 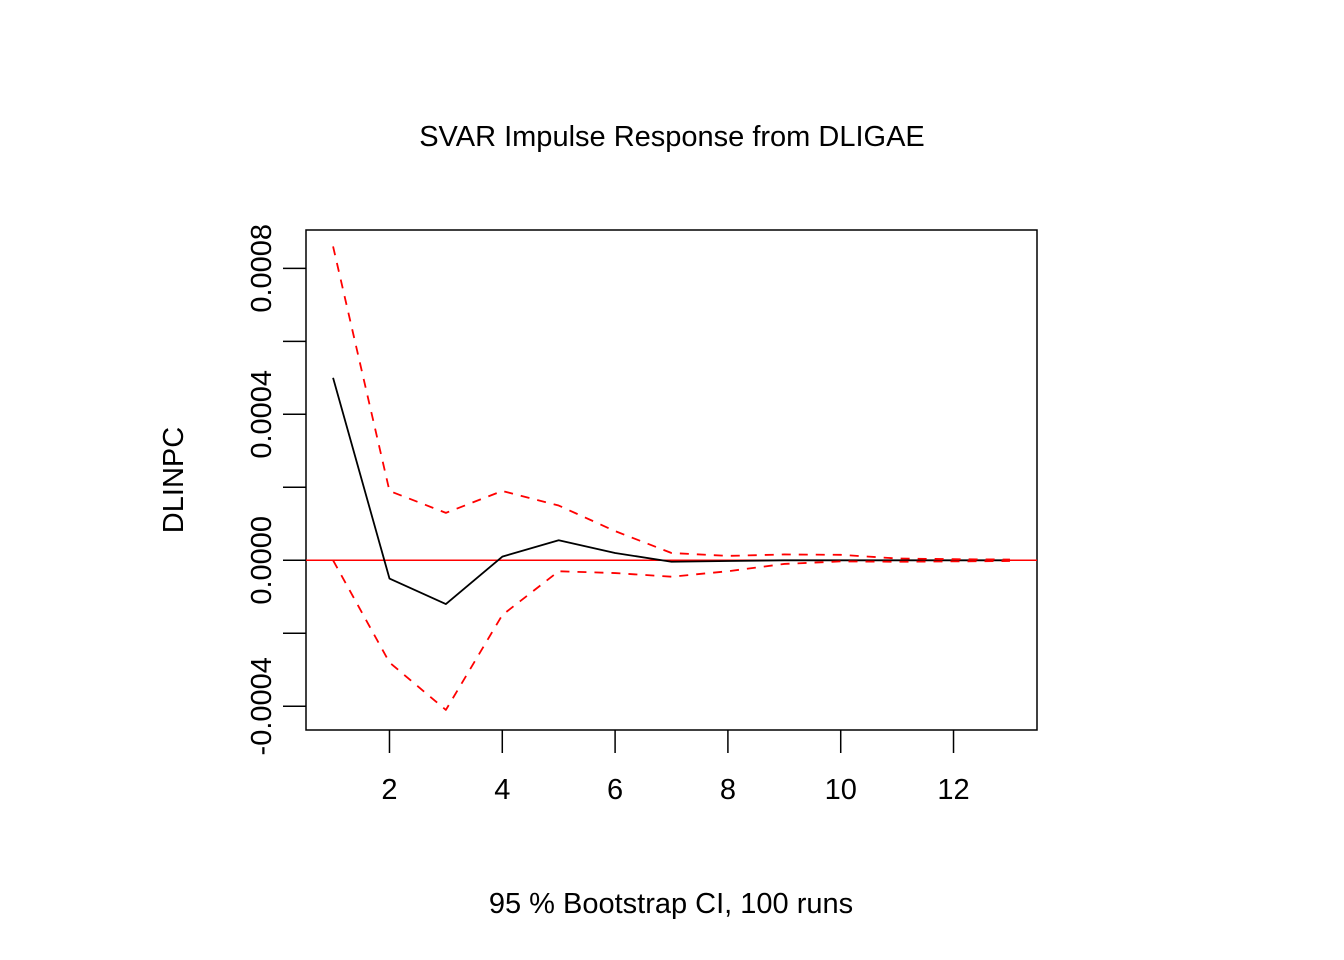 What do you see at coordinates (502, 790) in the screenshot?
I see `x-tick-label: 4` at bounding box center [502, 790].